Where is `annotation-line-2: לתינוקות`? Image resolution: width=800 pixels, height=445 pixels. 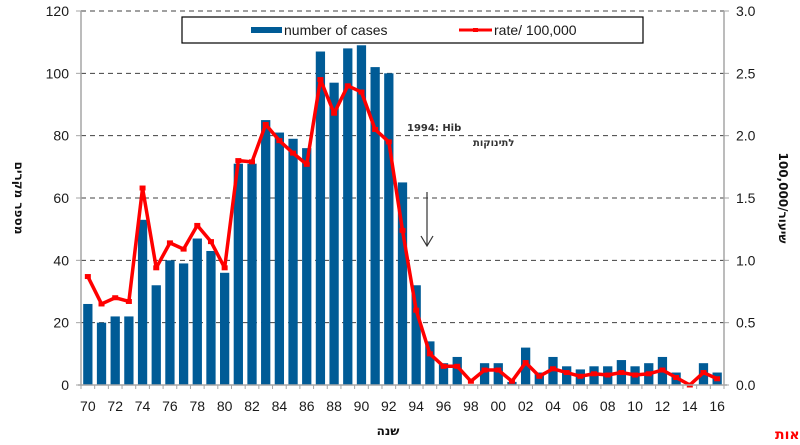
annotation-line-2: לתינוקות is located at coordinates (493, 143).